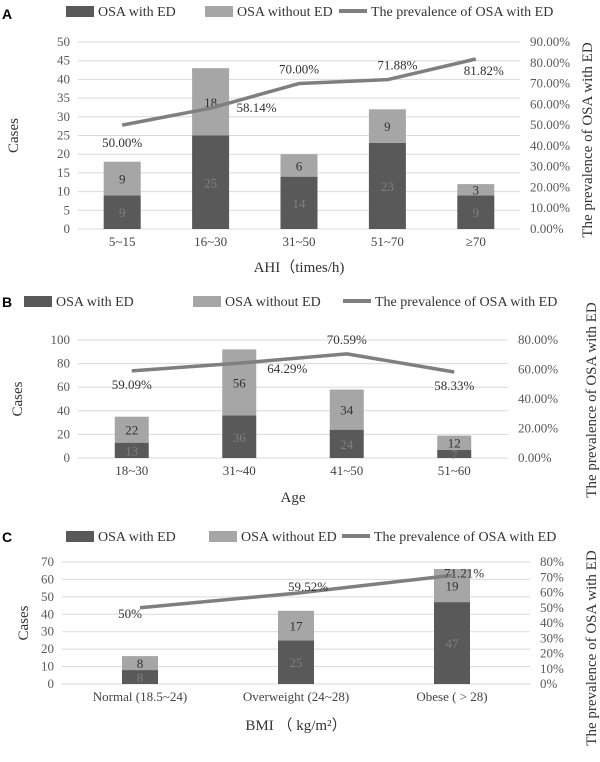 This screenshot has width=600, height=762. I want to click on y2-tick-label: 10%, so click(552, 668).